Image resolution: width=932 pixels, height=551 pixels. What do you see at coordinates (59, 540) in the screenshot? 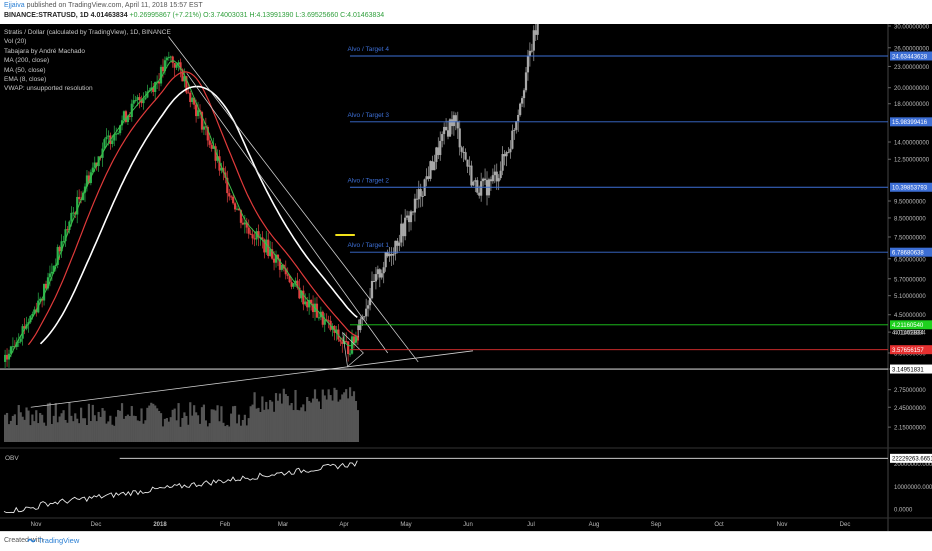
I see `tradingview-brand: TradingView` at bounding box center [59, 540].